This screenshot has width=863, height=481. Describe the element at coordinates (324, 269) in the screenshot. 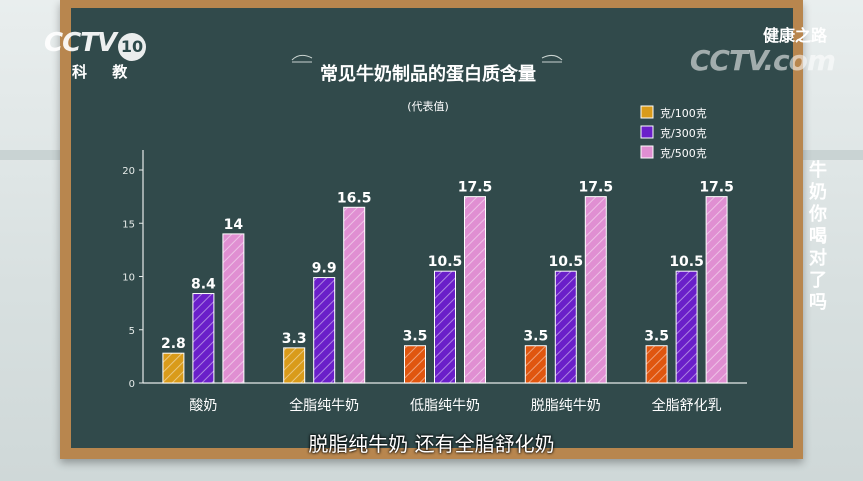

I see `bar-value-label: 9.9` at that location.